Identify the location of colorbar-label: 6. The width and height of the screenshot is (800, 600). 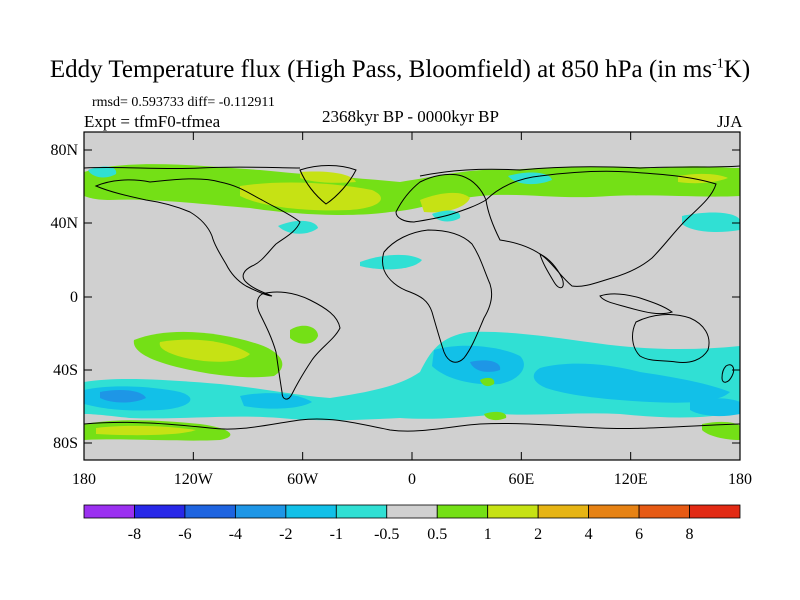
(639, 534).